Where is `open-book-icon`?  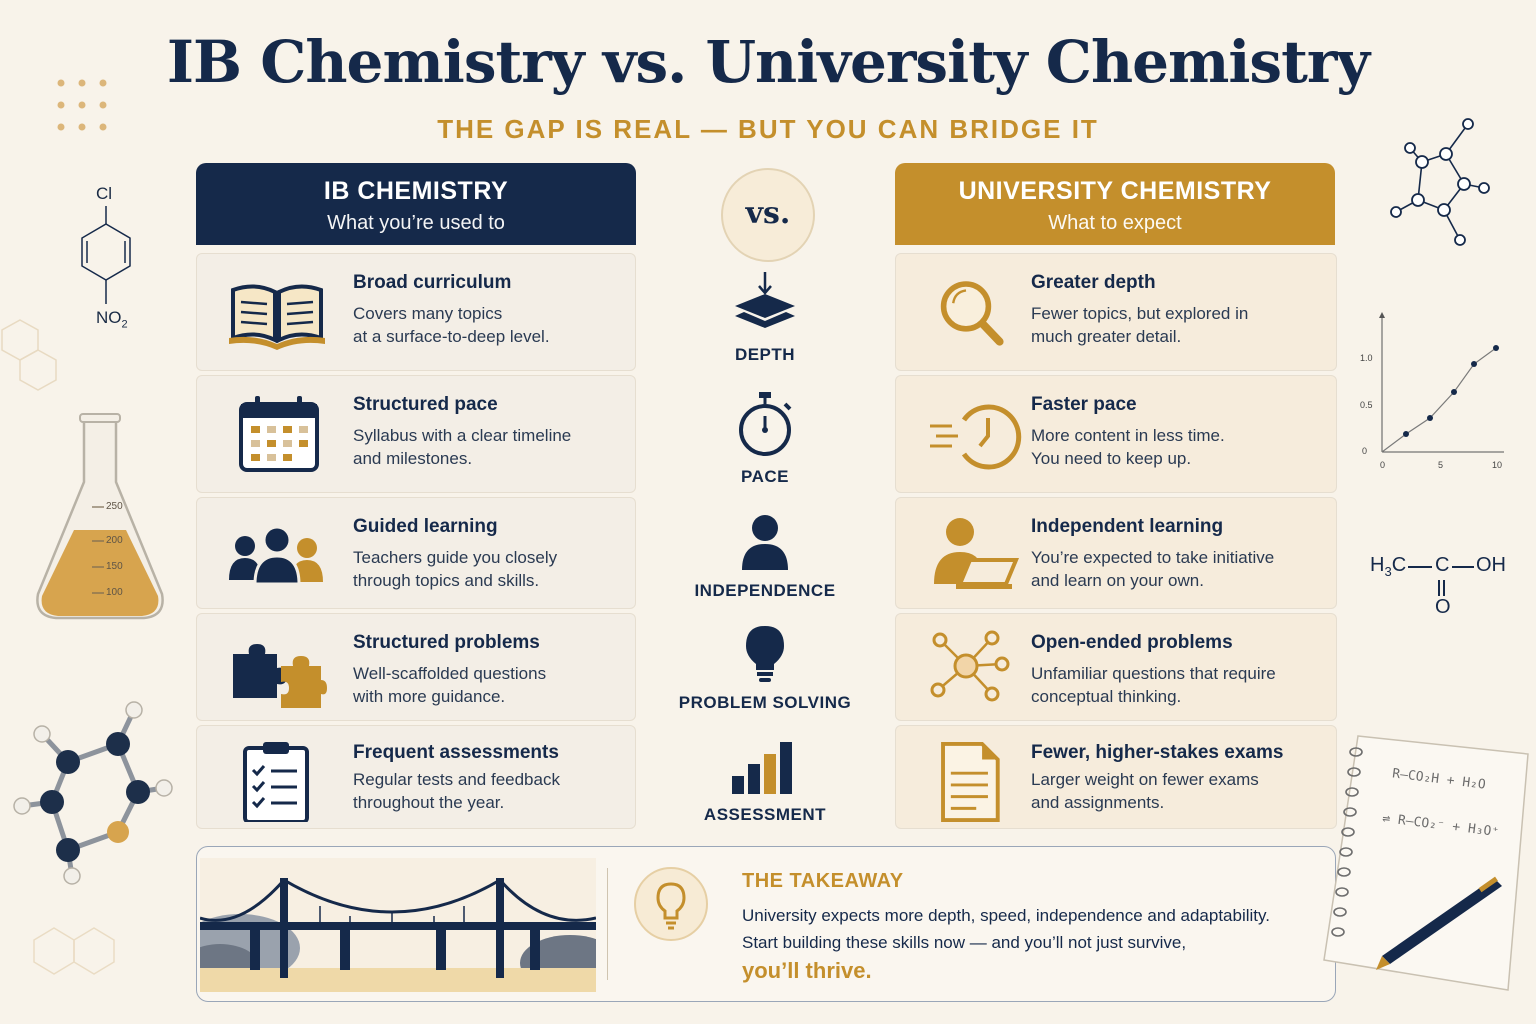 open-book-icon is located at coordinates (277, 317).